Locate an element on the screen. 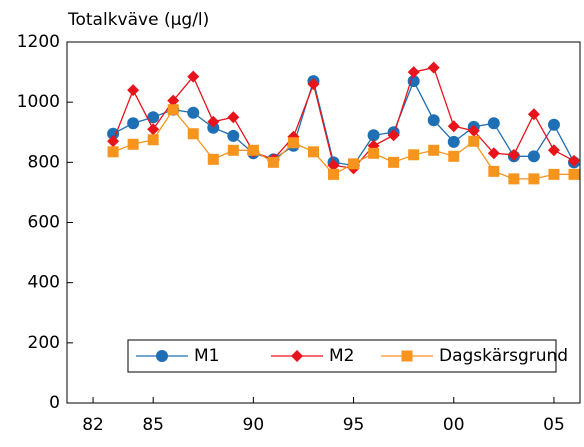 This screenshot has width=584, height=447. y-tick-label: 0 is located at coordinates (54, 403).